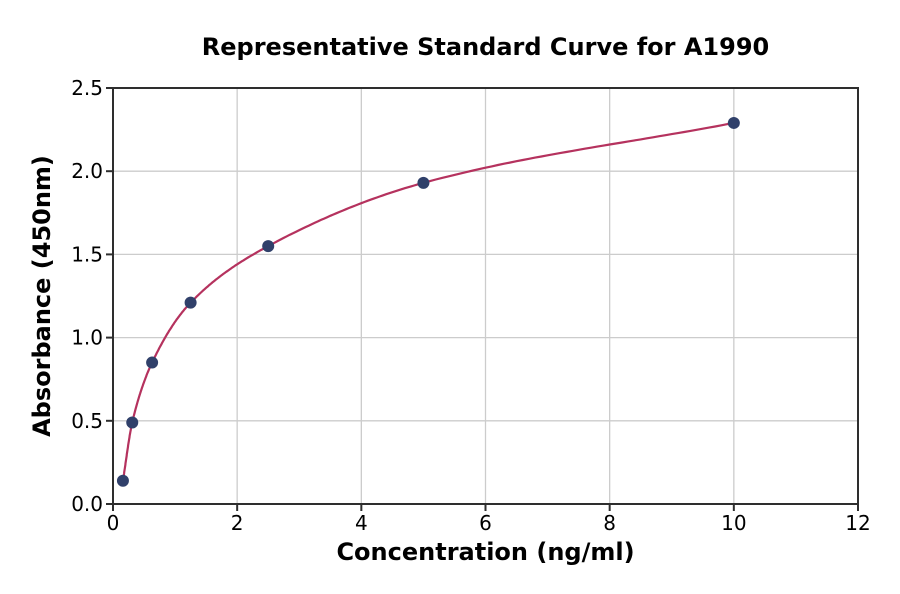 The height and width of the screenshot is (594, 900). Describe the element at coordinates (87, 88) in the screenshot. I see `y-tick-label: 2.5` at that location.